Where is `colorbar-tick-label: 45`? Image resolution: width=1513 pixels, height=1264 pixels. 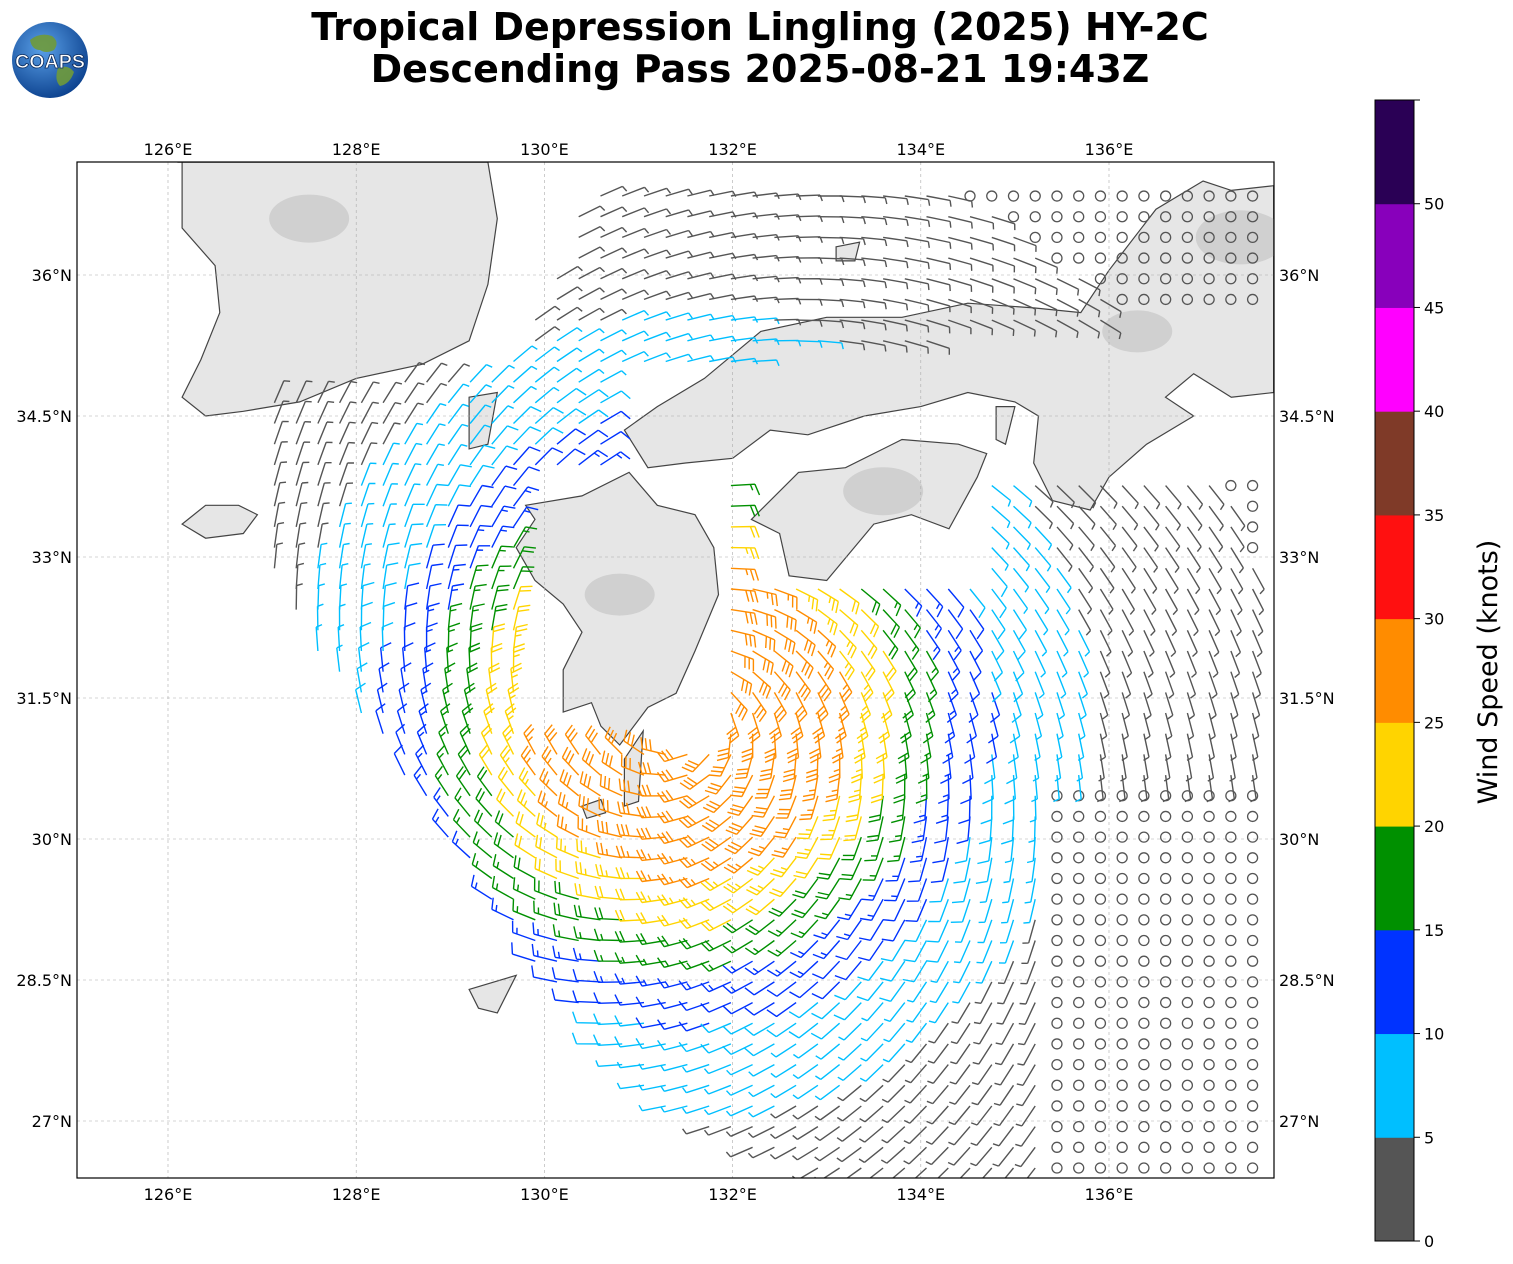 colorbar-tick-label: 45 is located at coordinates (1434, 307).